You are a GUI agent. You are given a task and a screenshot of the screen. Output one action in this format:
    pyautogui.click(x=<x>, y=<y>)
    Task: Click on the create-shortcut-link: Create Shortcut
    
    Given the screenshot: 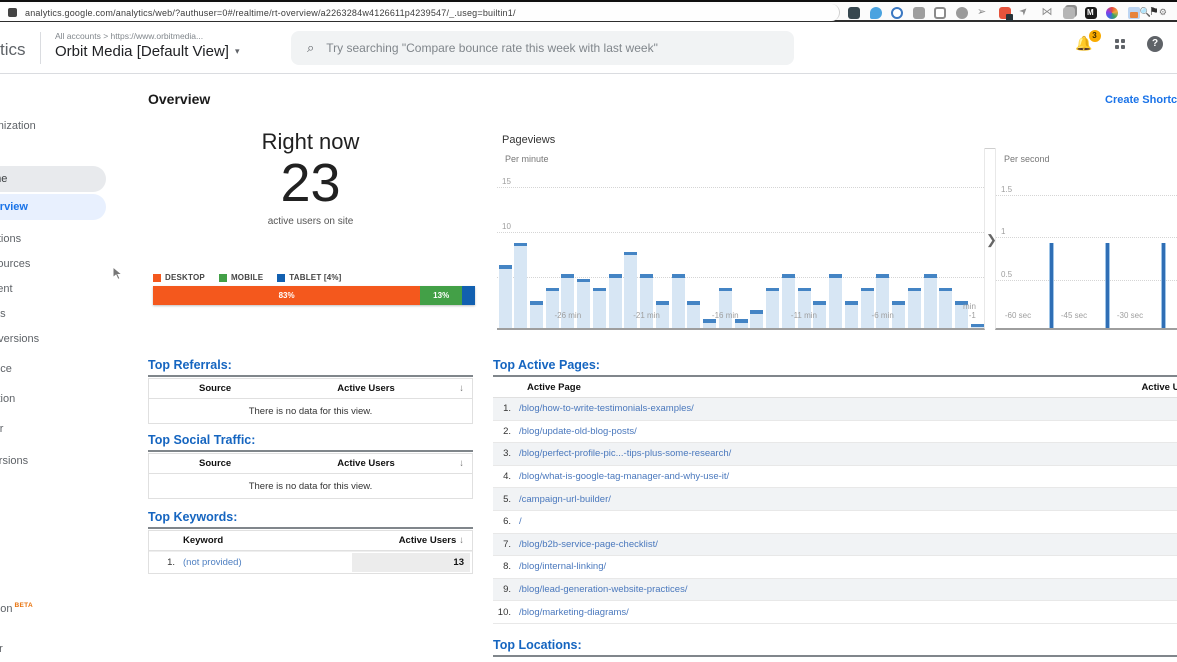 What is the action you would take?
    pyautogui.click(x=1141, y=100)
    